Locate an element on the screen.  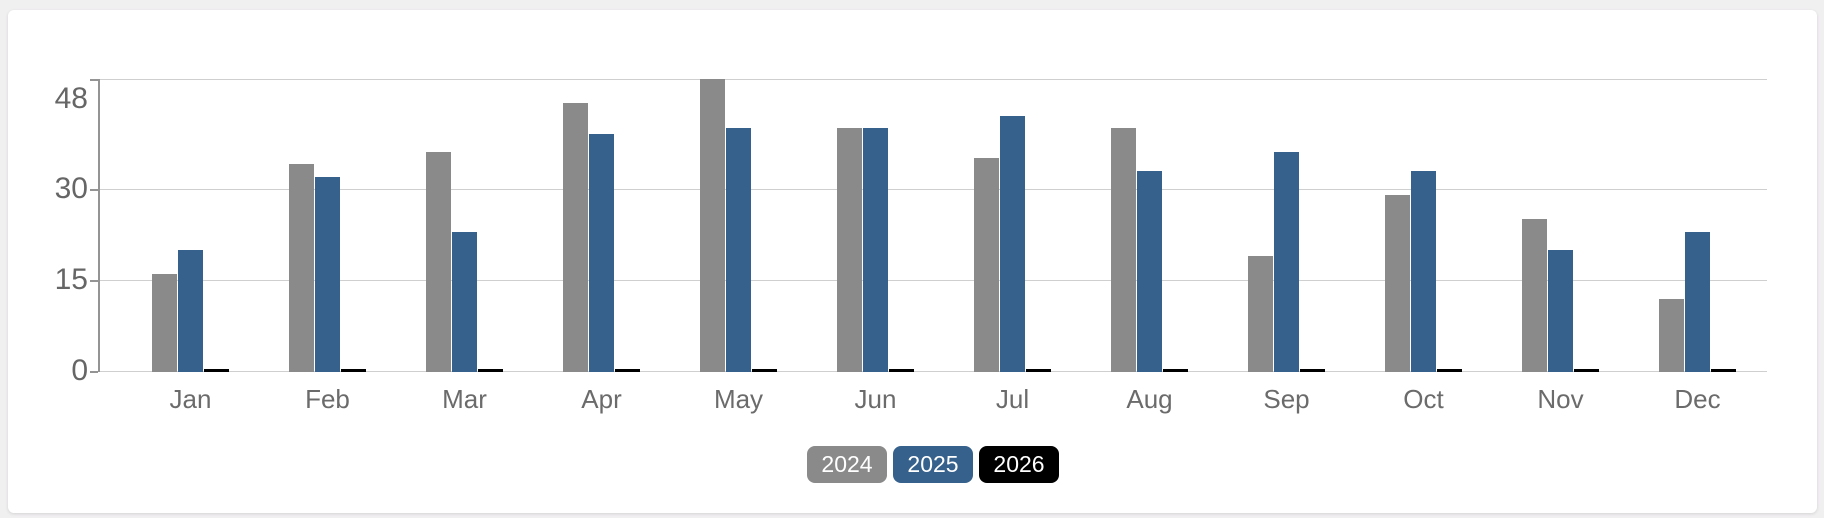
bar-2024-oct is located at coordinates (1397, 283).